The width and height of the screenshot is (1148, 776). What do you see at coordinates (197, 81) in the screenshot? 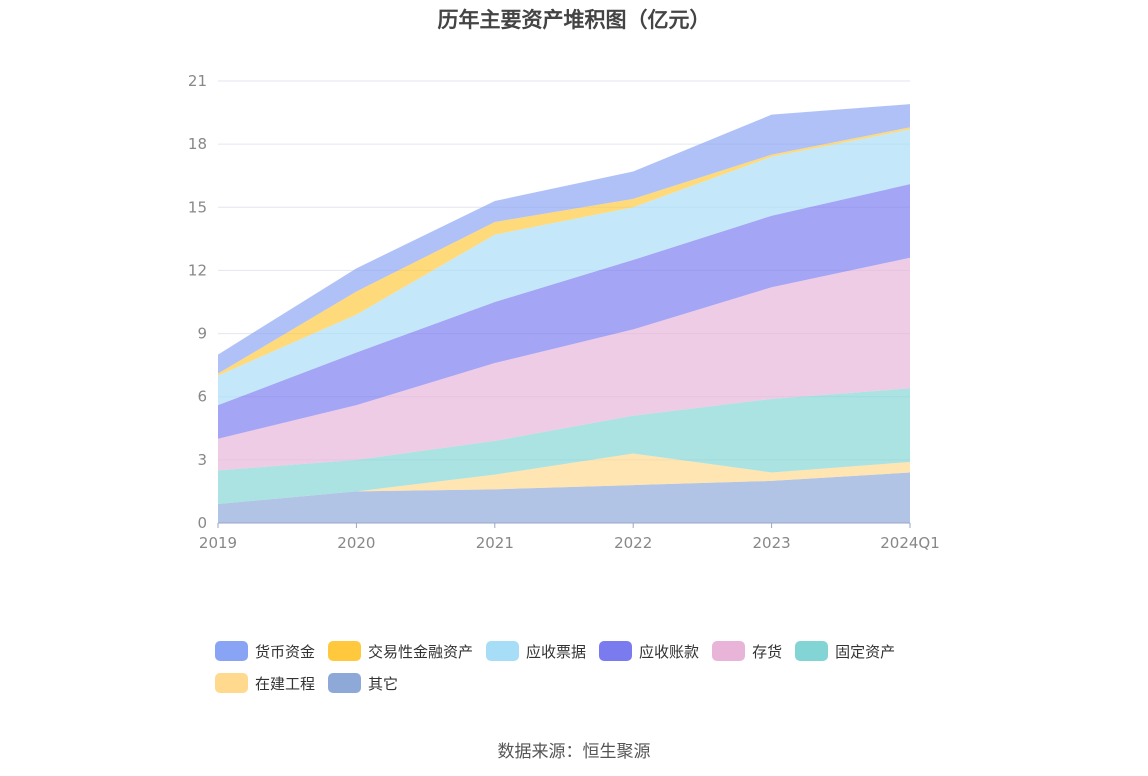
I see `y-tick-label: 21` at bounding box center [197, 81].